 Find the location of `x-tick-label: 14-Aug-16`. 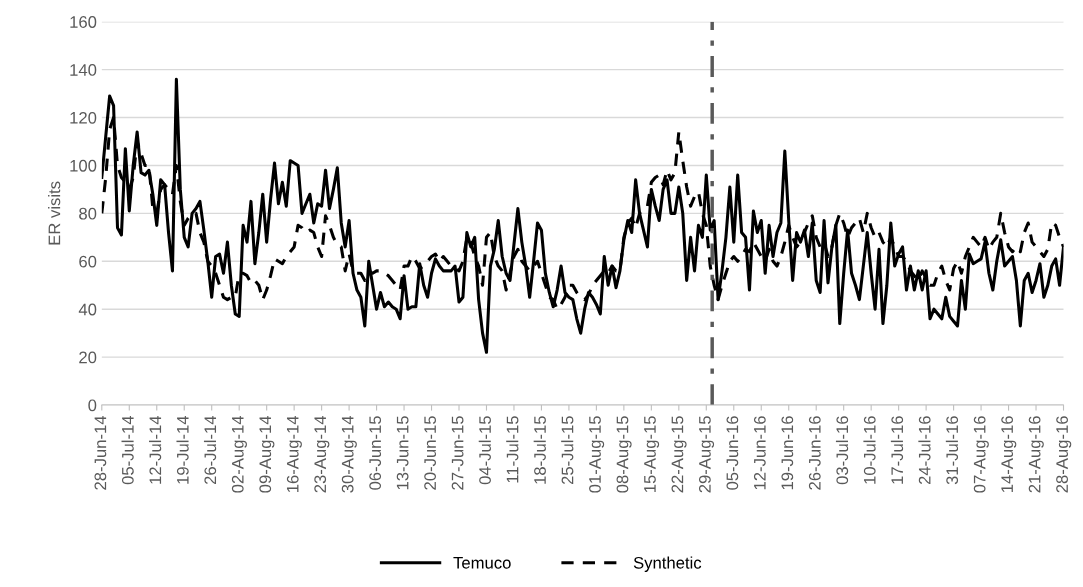

x-tick-label: 14-Aug-16 is located at coordinates (1009, 454).